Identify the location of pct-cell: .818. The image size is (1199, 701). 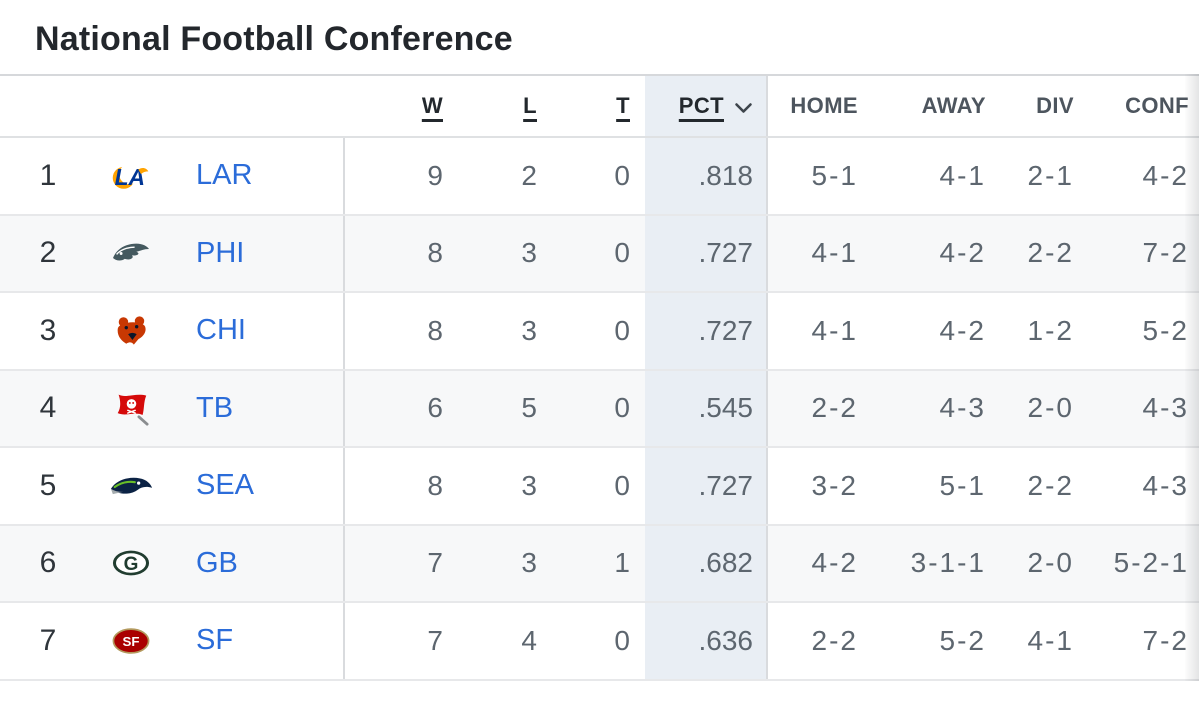
(706, 176).